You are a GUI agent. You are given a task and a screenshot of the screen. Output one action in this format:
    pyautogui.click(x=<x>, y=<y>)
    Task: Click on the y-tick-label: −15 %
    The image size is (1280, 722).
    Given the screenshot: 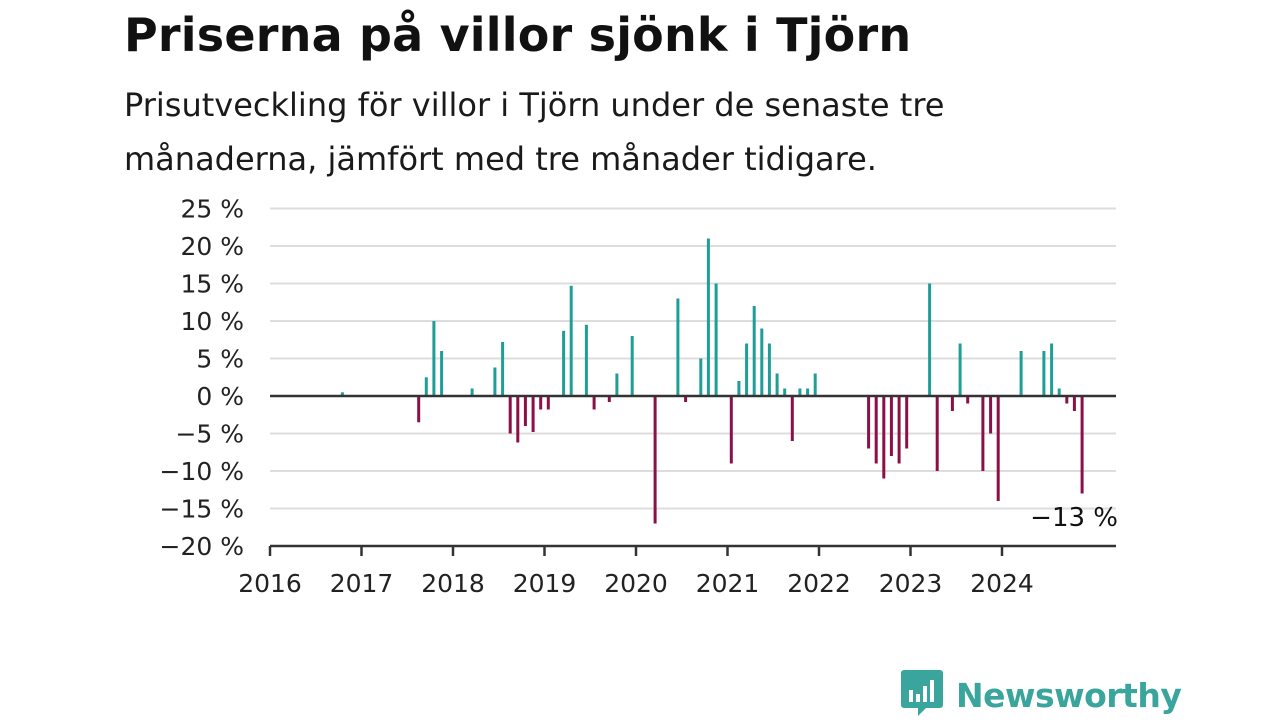 What is the action you would take?
    pyautogui.click(x=202, y=509)
    